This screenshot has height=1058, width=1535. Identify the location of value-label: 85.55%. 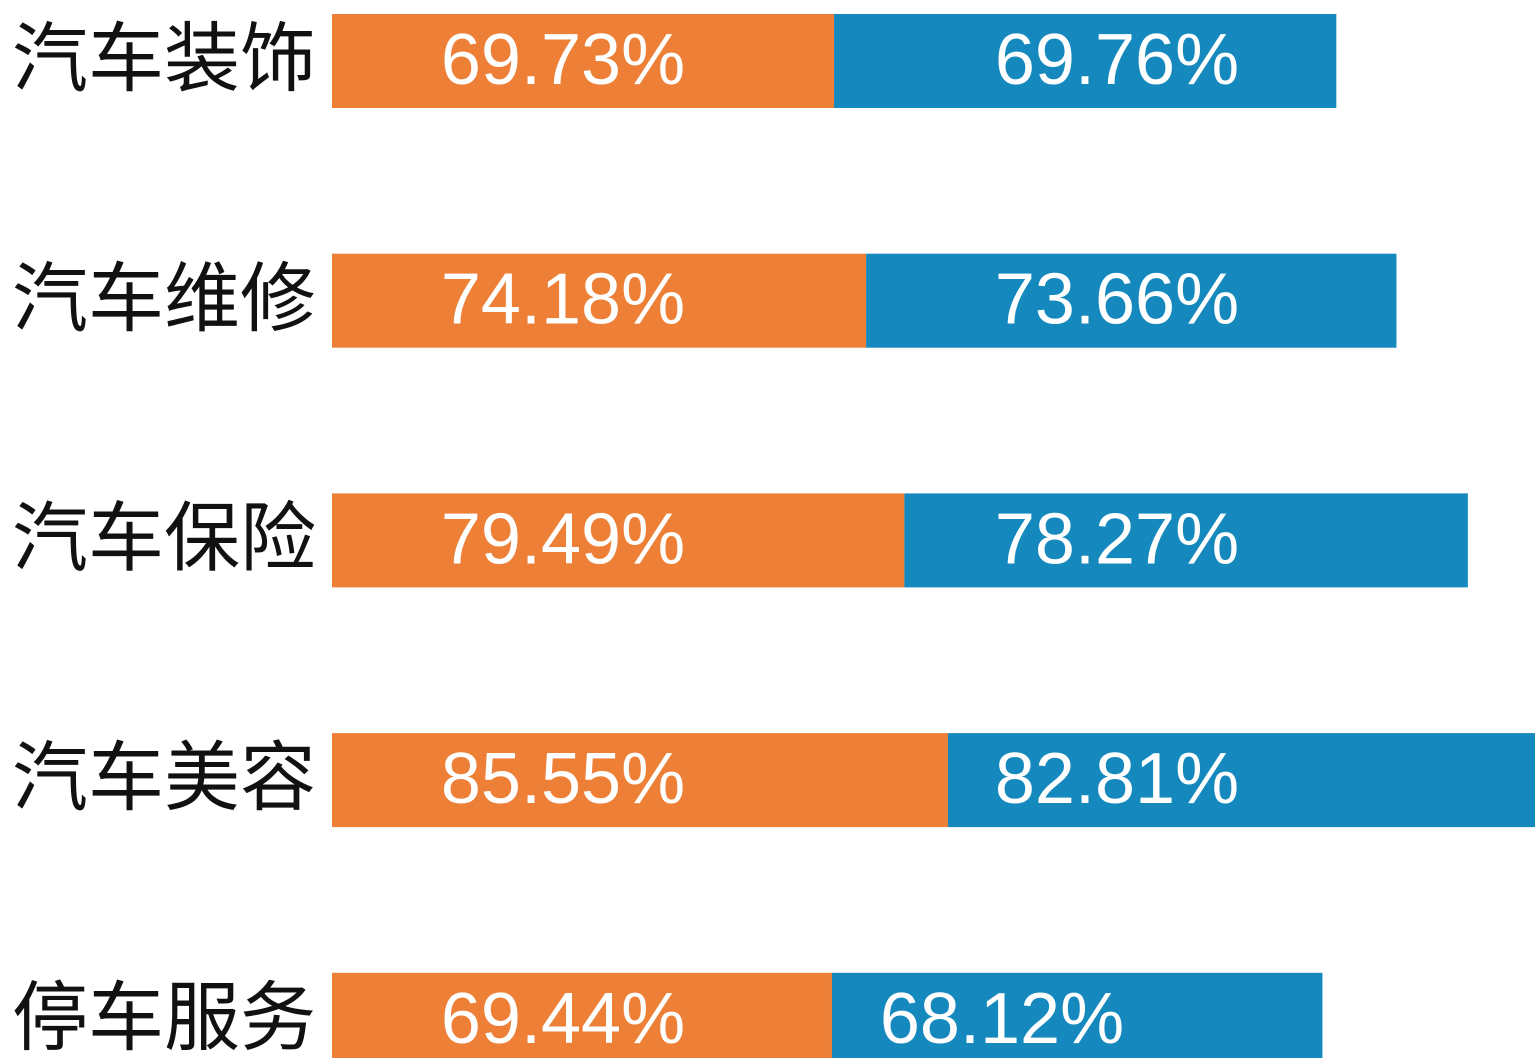
(563, 779).